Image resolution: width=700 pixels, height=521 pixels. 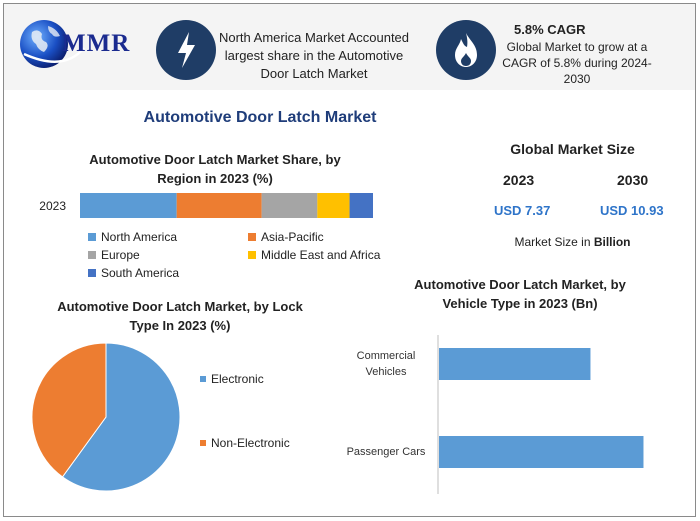 What do you see at coordinates (96, 43) in the screenshot?
I see `logo-text: MMR` at bounding box center [96, 43].